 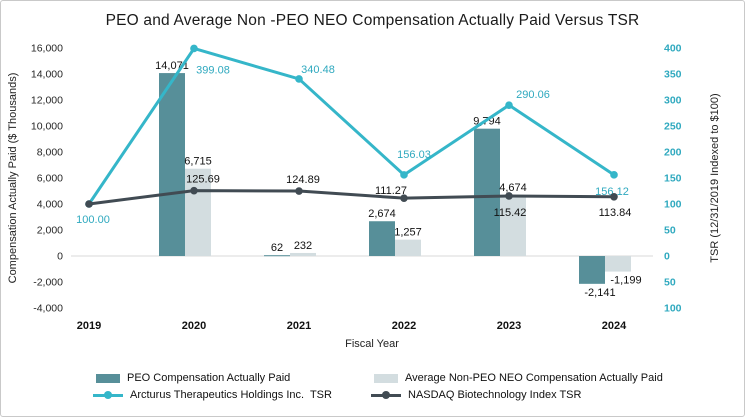 I want to click on left-axis-title: Compensation Actually Paid ($ Thousands), so click(x=13, y=178).